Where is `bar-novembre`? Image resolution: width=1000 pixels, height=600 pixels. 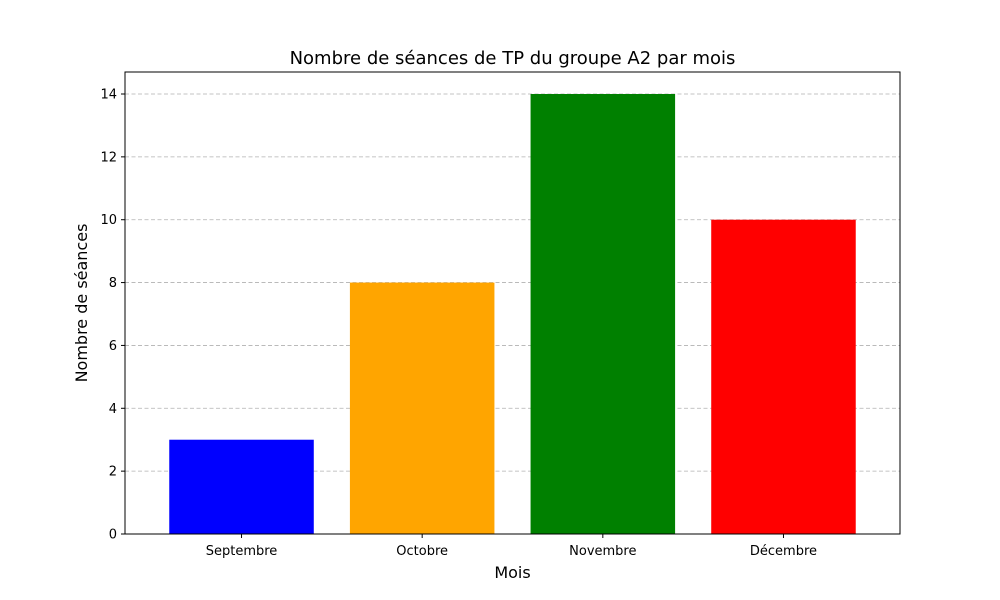 bar-novembre is located at coordinates (603, 314).